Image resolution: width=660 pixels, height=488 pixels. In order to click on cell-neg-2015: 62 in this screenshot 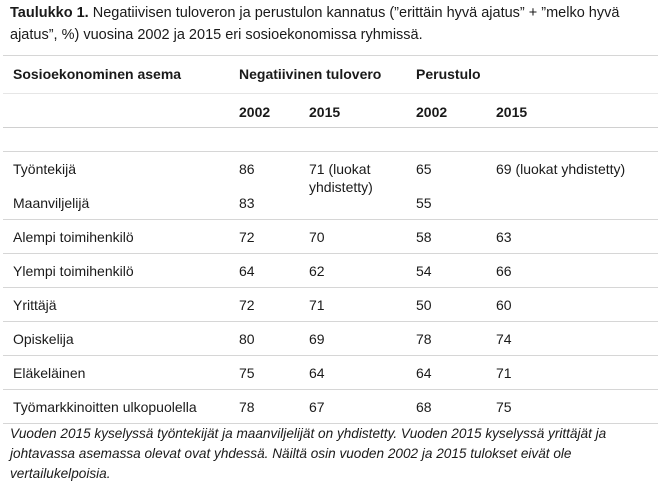, I will do `click(352, 270)`.